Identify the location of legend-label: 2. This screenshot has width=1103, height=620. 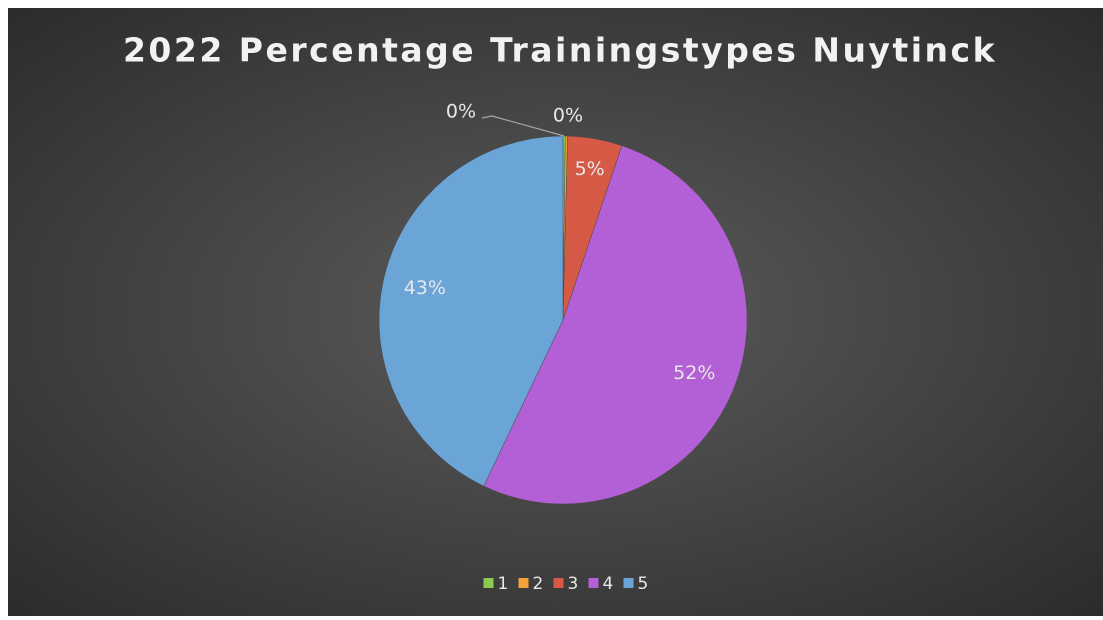
(538, 584).